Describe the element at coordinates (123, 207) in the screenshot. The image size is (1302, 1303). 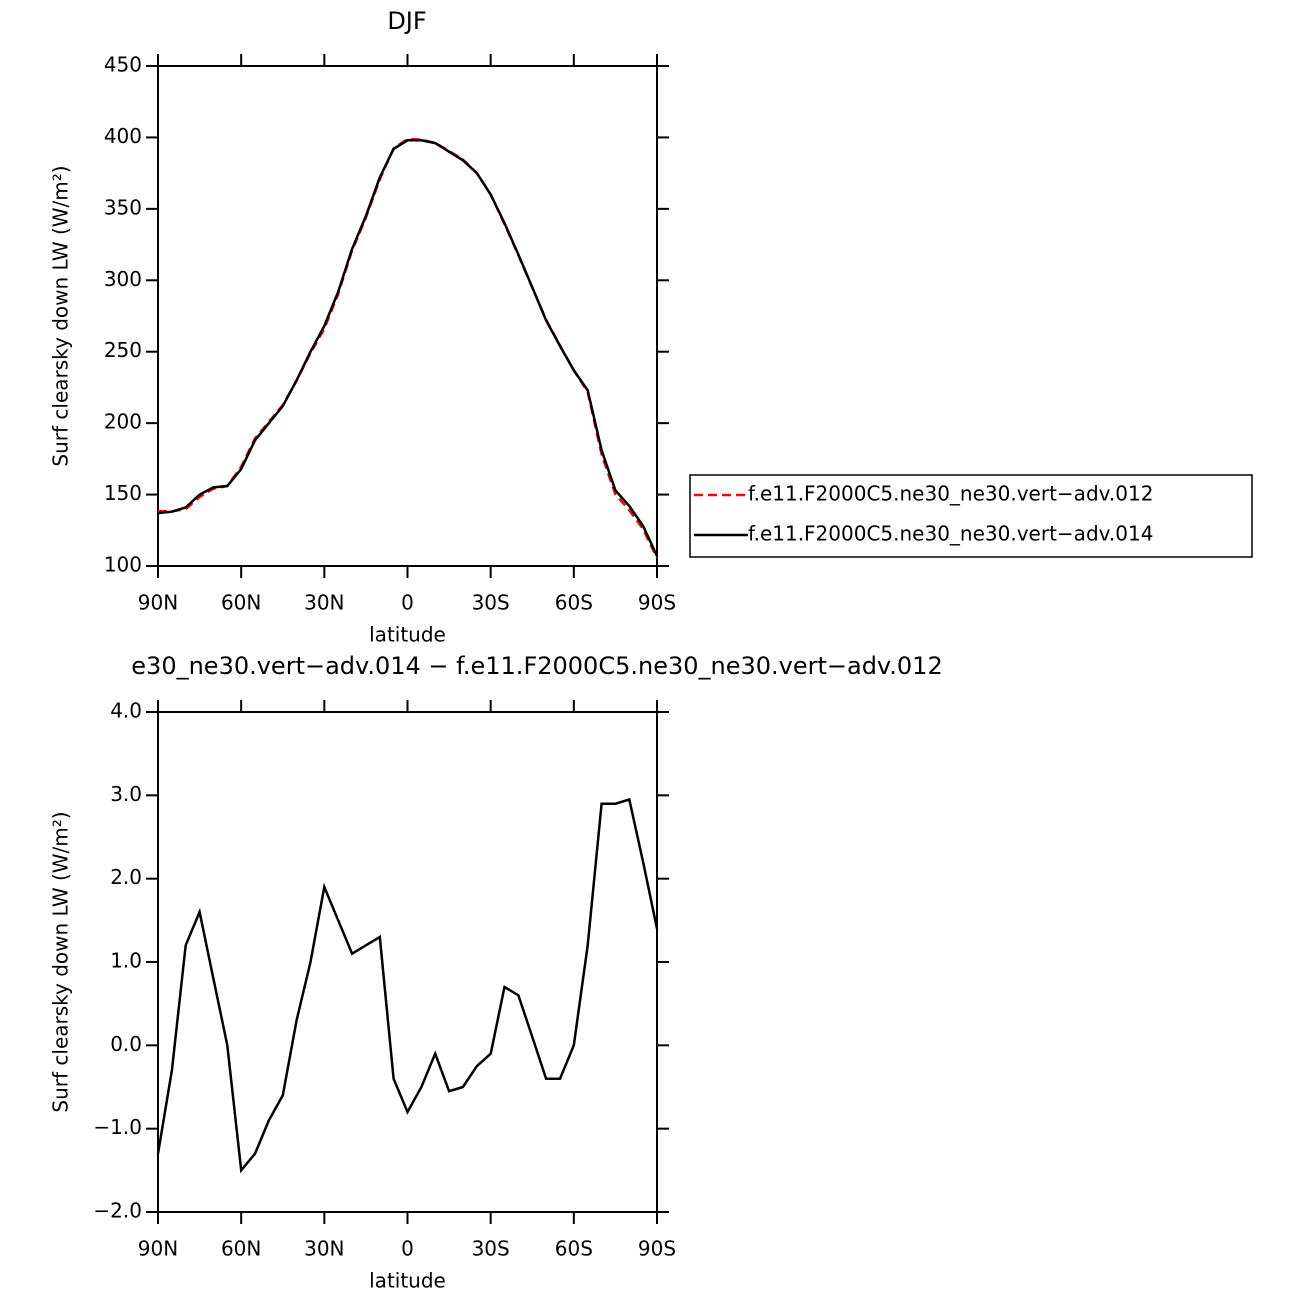
I see `y-tick-label: 350` at that location.